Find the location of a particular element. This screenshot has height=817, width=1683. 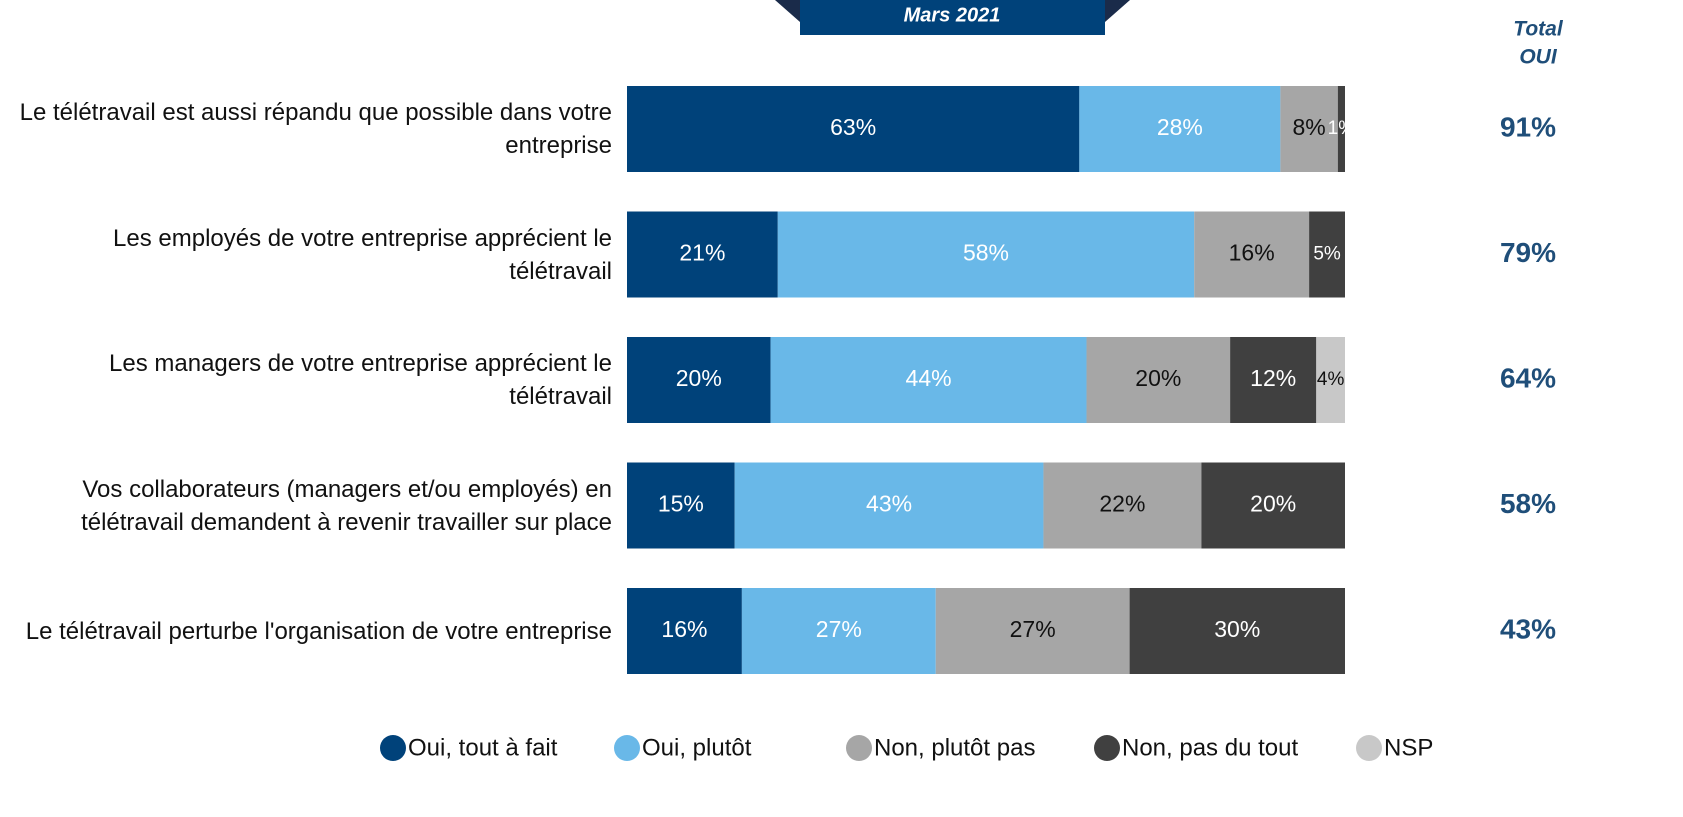

header-box is located at coordinates (952, 17).